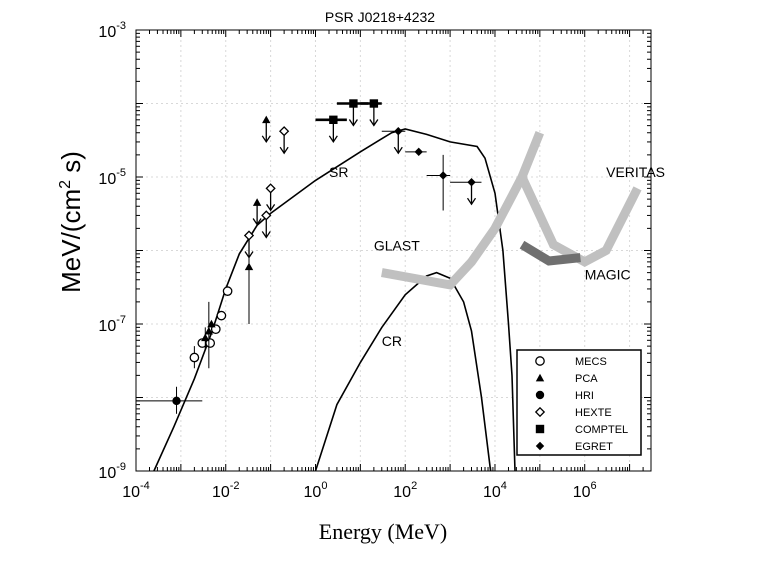 The width and height of the screenshot is (761, 587). I want to click on legend-marker-hri, so click(540, 395).